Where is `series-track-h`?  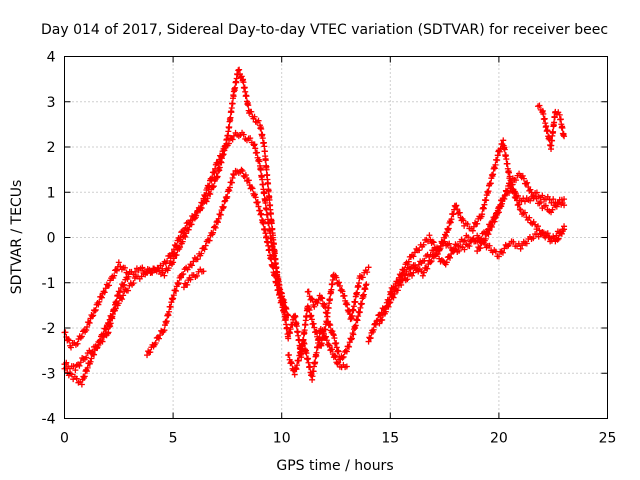
series-track-h is located at coordinates (338, 293).